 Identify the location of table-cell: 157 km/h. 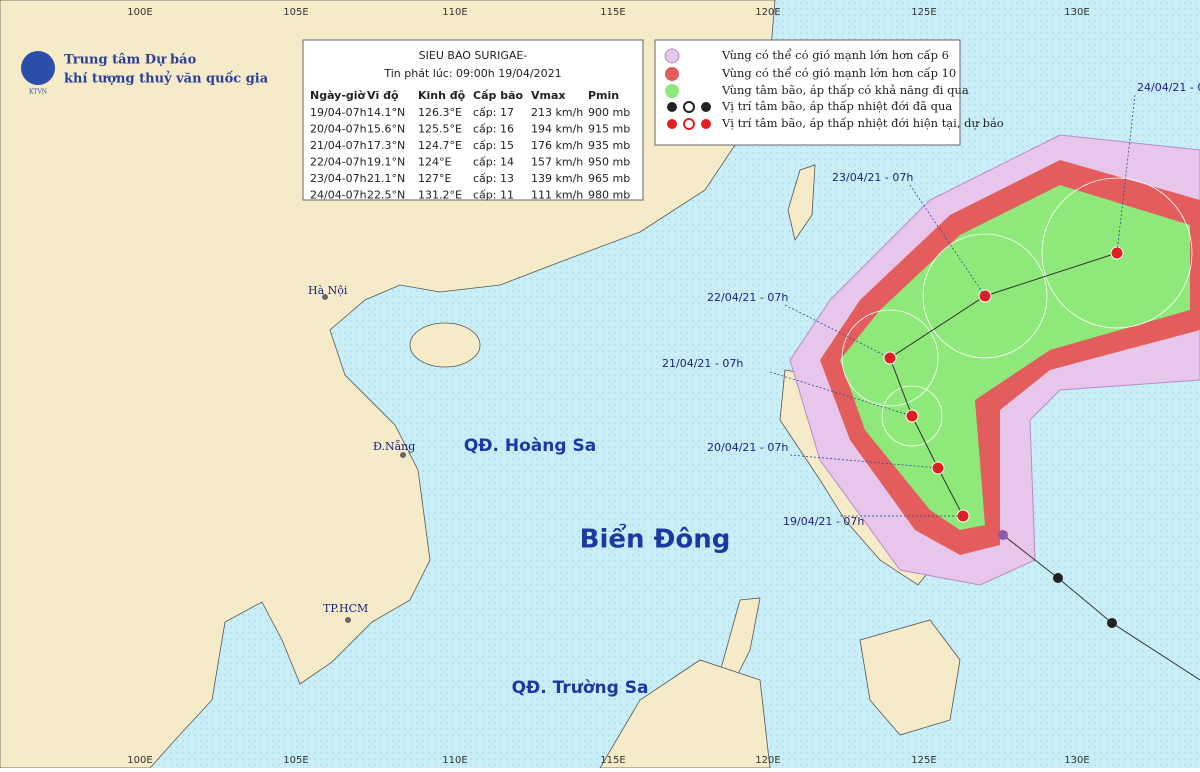
(557, 162).